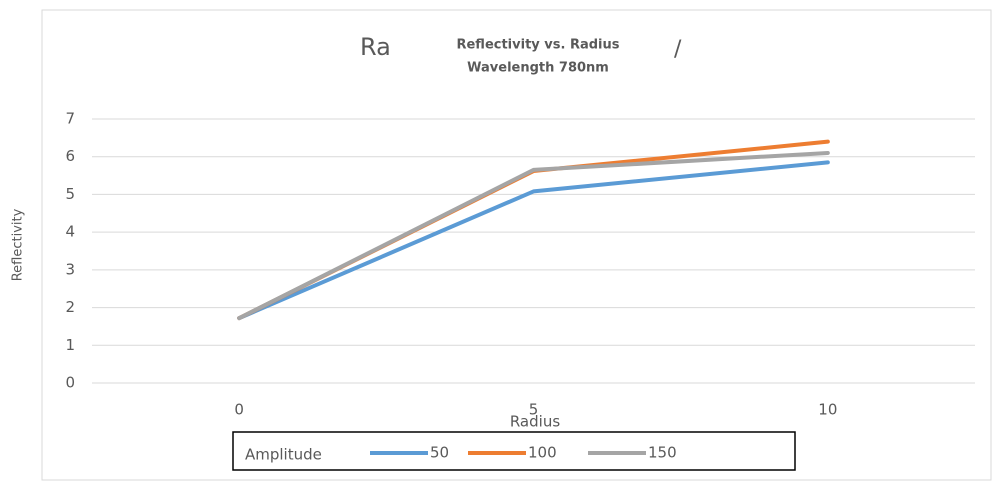 This screenshot has height=481, width=992. What do you see at coordinates (239, 410) in the screenshot?
I see `x-tick-label: 0` at bounding box center [239, 410].